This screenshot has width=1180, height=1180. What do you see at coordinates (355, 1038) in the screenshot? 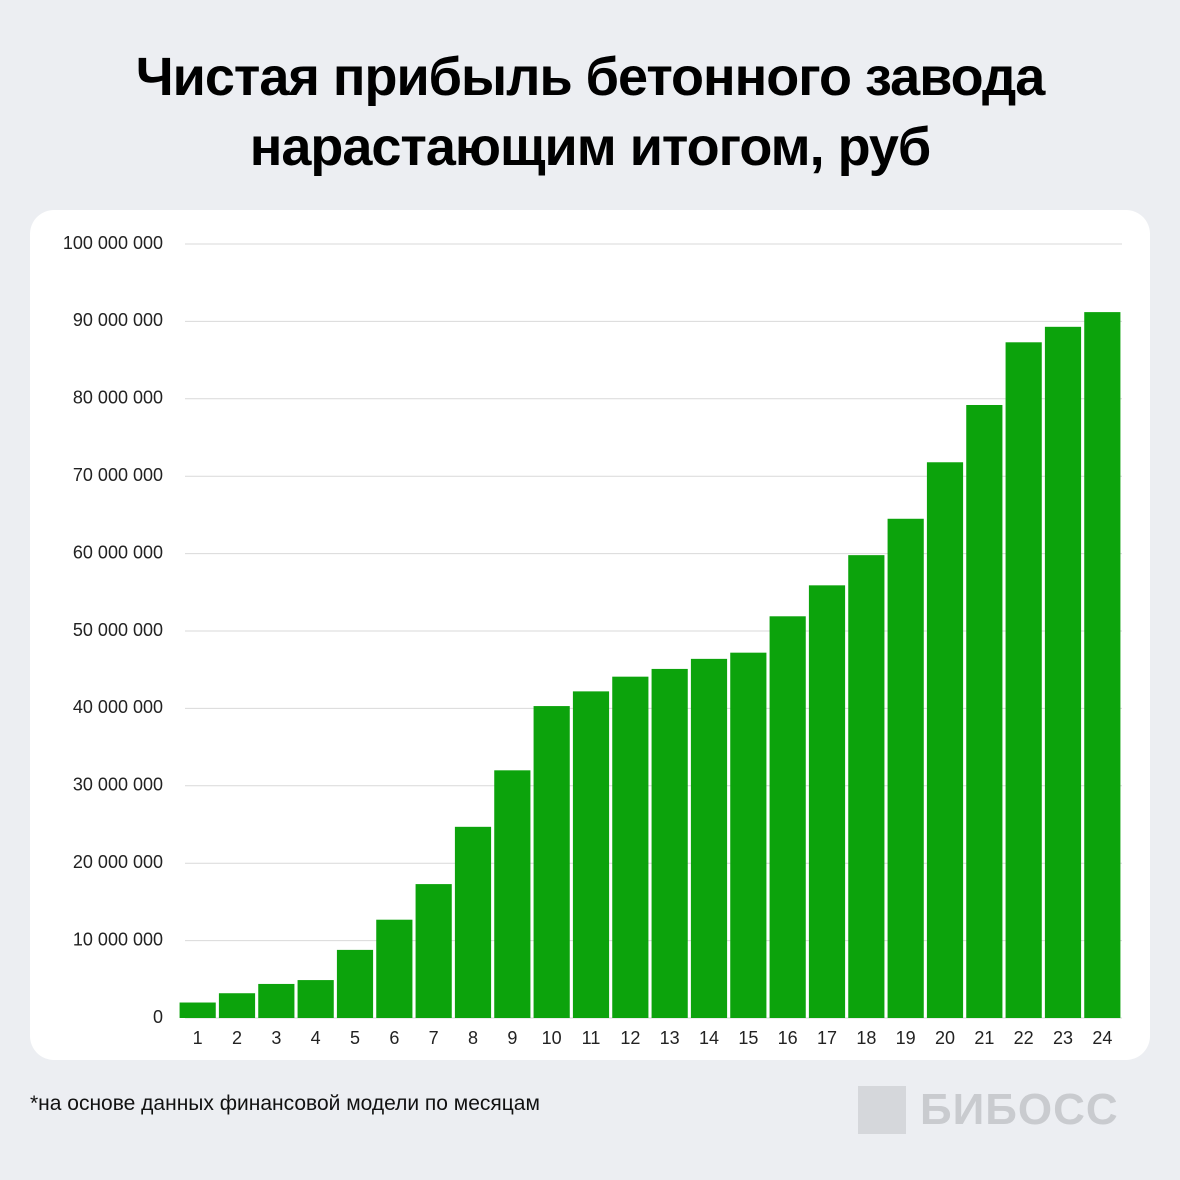
I see `x-tick-label: 5` at bounding box center [355, 1038].